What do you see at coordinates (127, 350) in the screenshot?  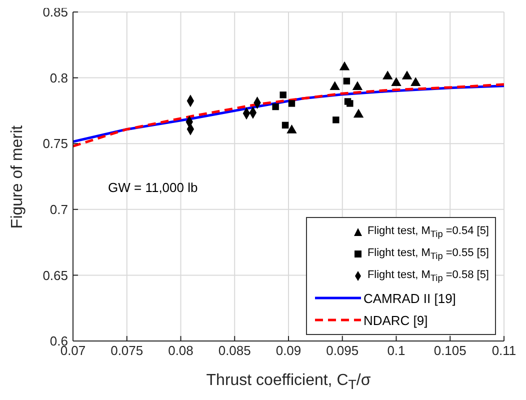 I see `x-tick-label: 0.075` at bounding box center [127, 350].